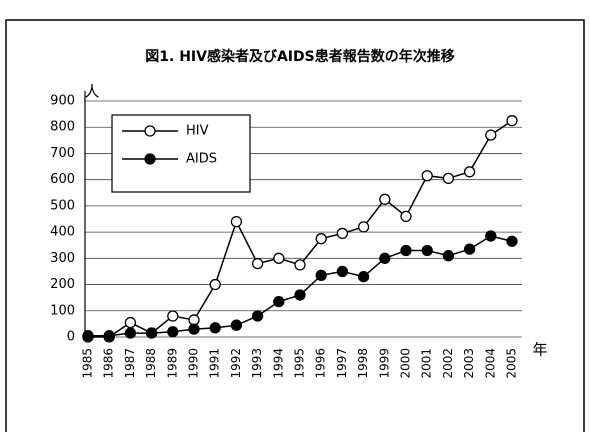  What do you see at coordinates (384, 363) in the screenshot?
I see `x-tick-label: 1999` at bounding box center [384, 363].